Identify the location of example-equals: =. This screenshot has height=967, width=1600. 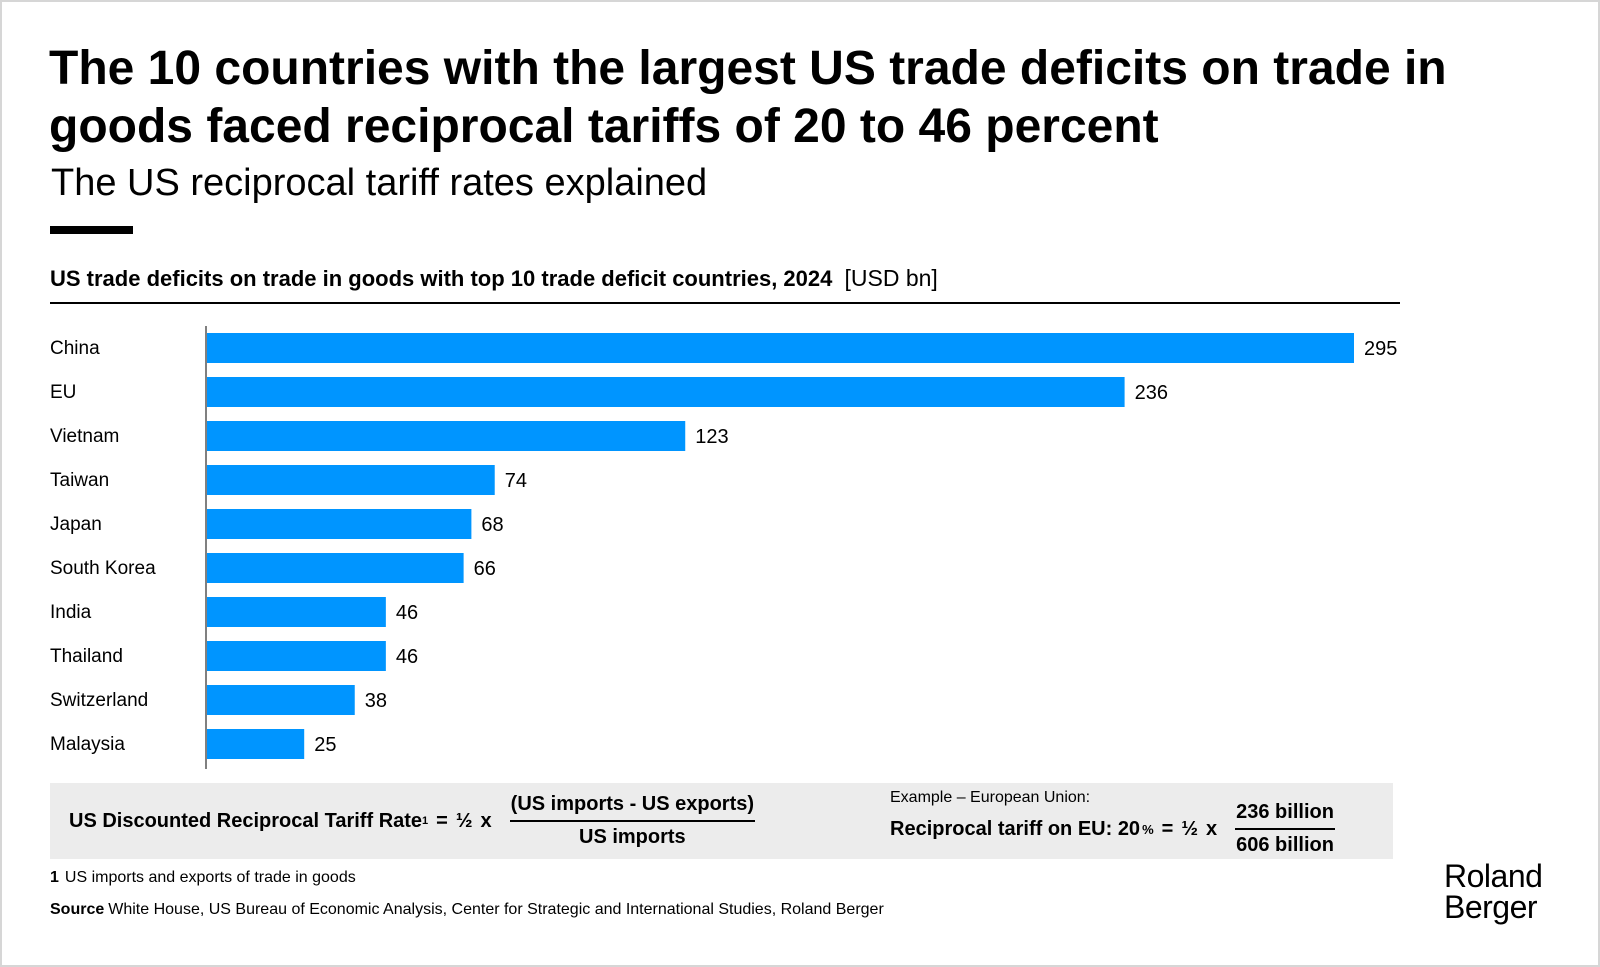
(1167, 828).